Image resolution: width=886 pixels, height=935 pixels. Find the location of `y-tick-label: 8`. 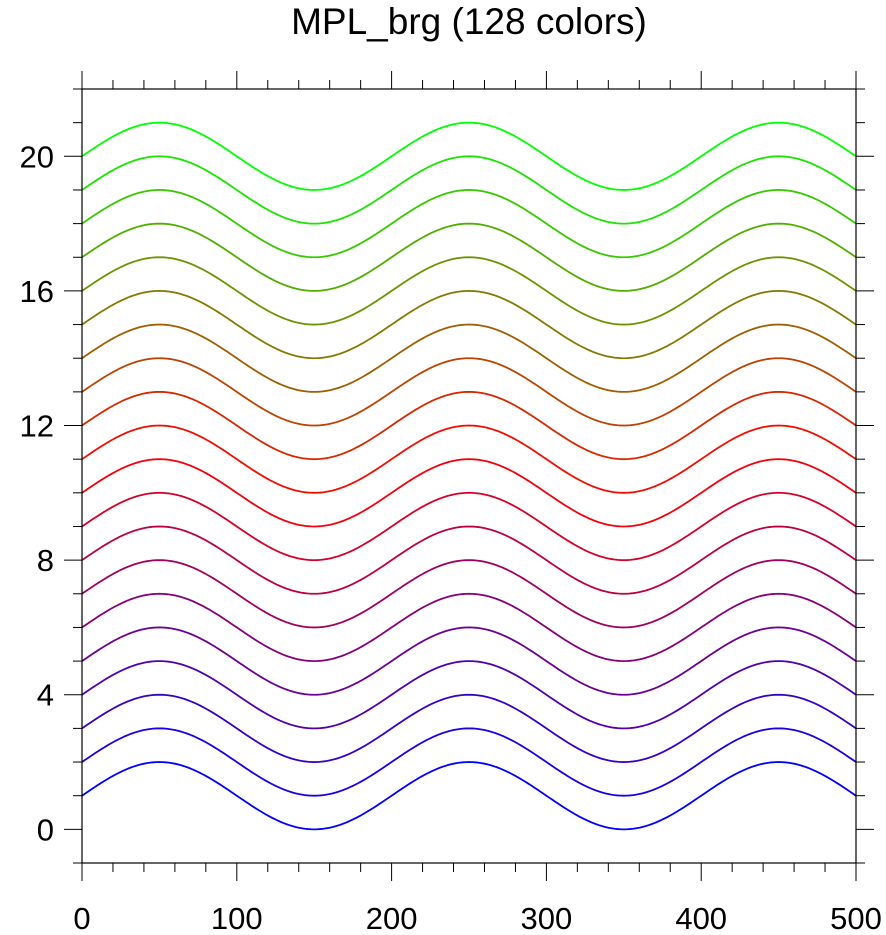

y-tick-label: 8 is located at coordinates (45, 560).